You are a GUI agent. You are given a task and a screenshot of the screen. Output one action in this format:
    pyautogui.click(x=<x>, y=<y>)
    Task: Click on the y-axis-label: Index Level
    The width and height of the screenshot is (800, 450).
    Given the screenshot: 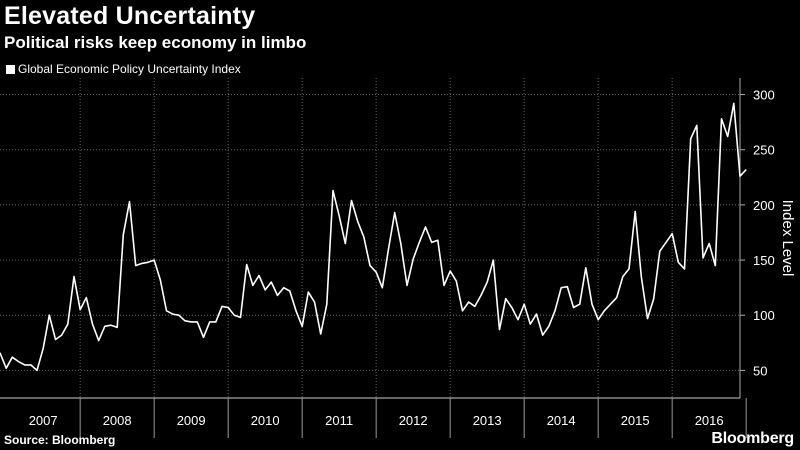 What is the action you would take?
    pyautogui.click(x=787, y=238)
    